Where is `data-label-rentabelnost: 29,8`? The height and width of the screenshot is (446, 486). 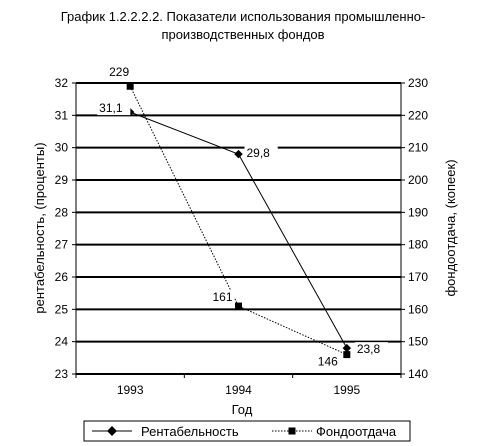 data-label-rentabelnost: 29,8 is located at coordinates (259, 153).